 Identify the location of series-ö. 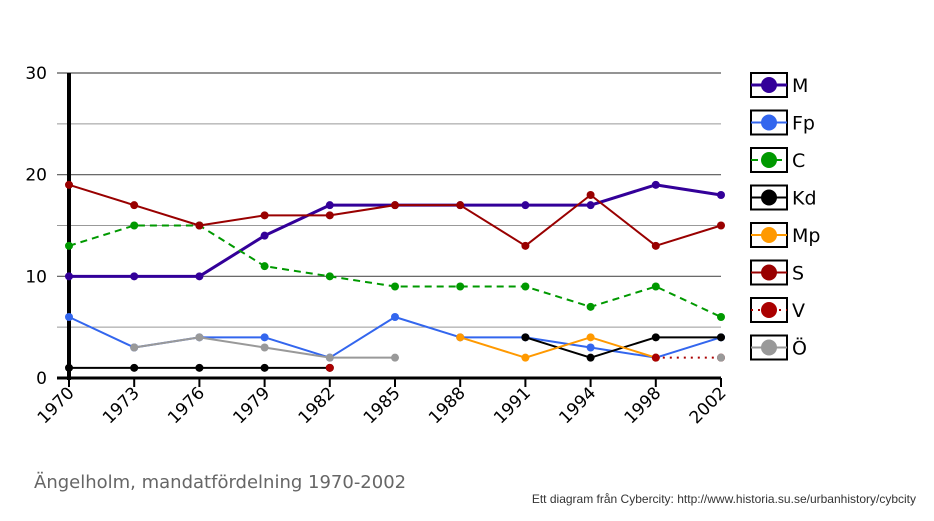
(427, 347).